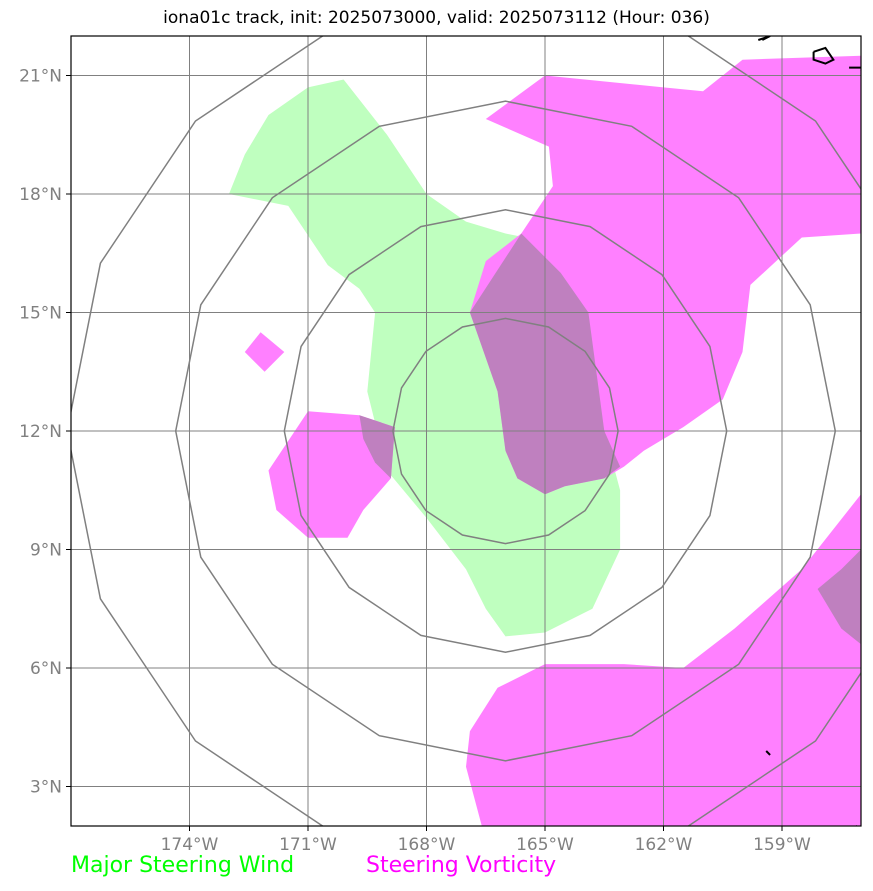 The height and width of the screenshot is (891, 873). I want to click on longitude-tick-label: 168°W, so click(427, 845).